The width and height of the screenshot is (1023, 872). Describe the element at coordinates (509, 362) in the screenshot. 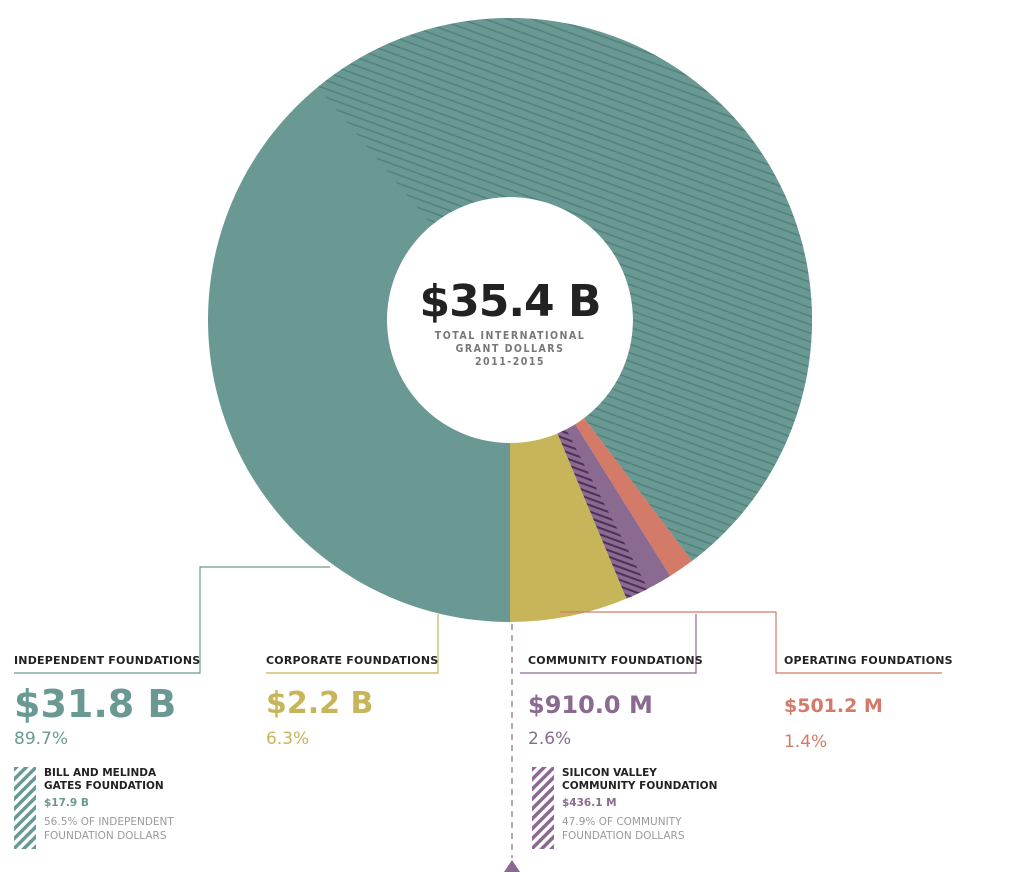

I see `total-label-line-3: 2011-2015` at that location.